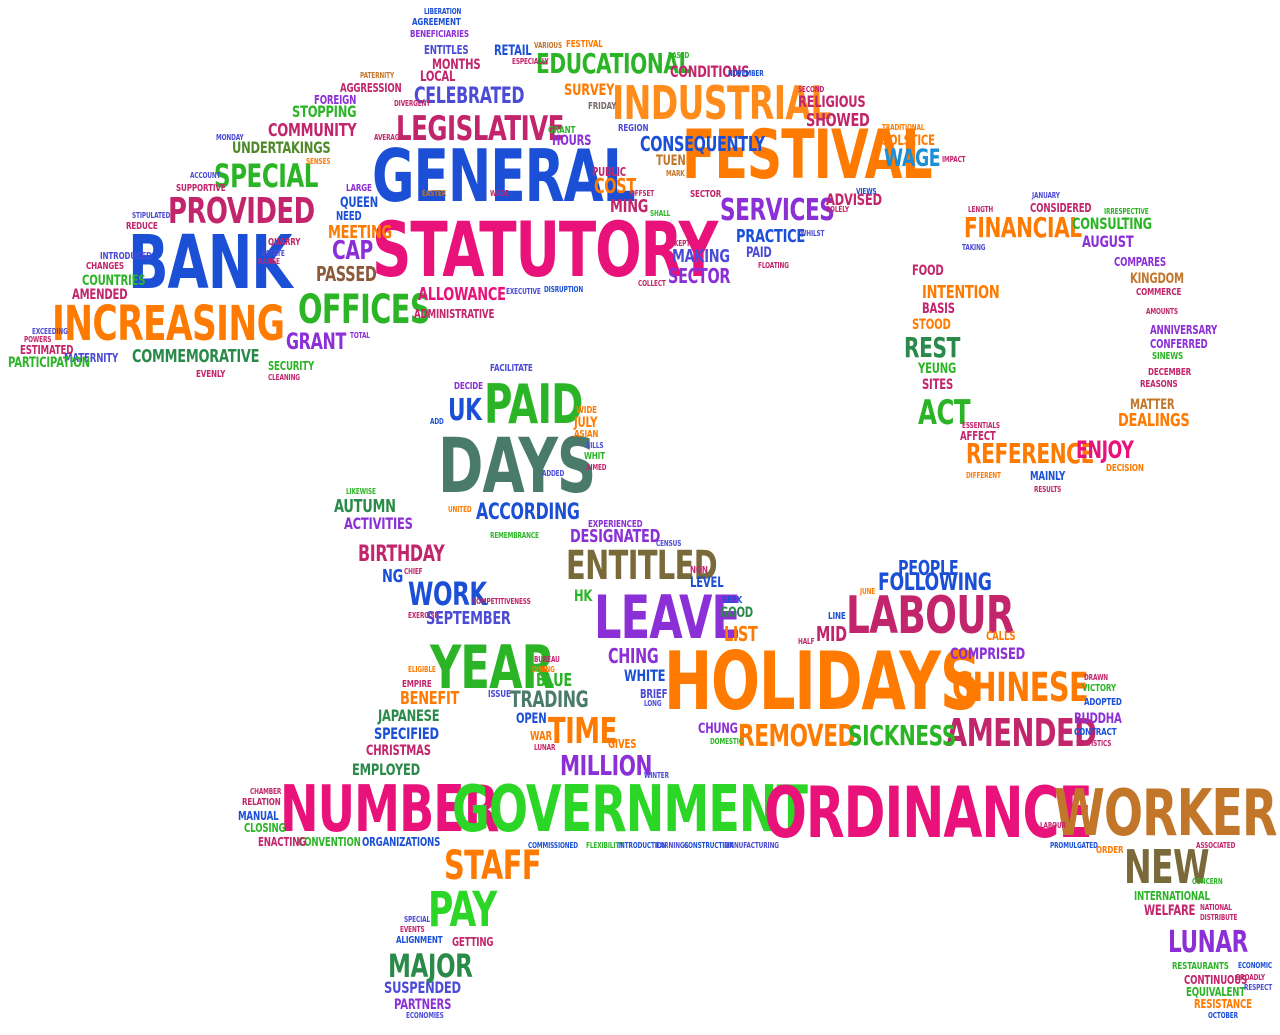 The height and width of the screenshot is (1035, 1280). I want to click on word-solely: SOLELY, so click(837, 209).